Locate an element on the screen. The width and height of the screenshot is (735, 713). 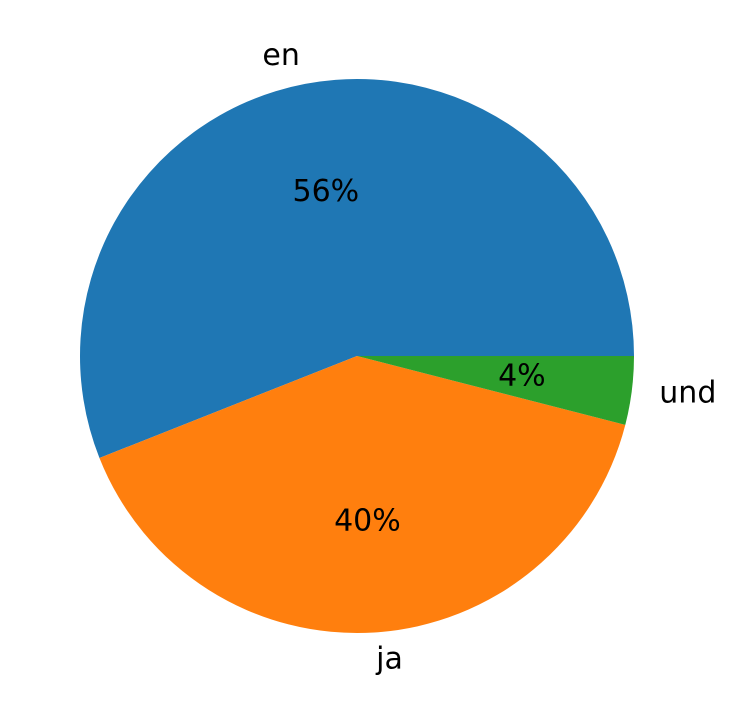
category-label: ja is located at coordinates (389, 659).